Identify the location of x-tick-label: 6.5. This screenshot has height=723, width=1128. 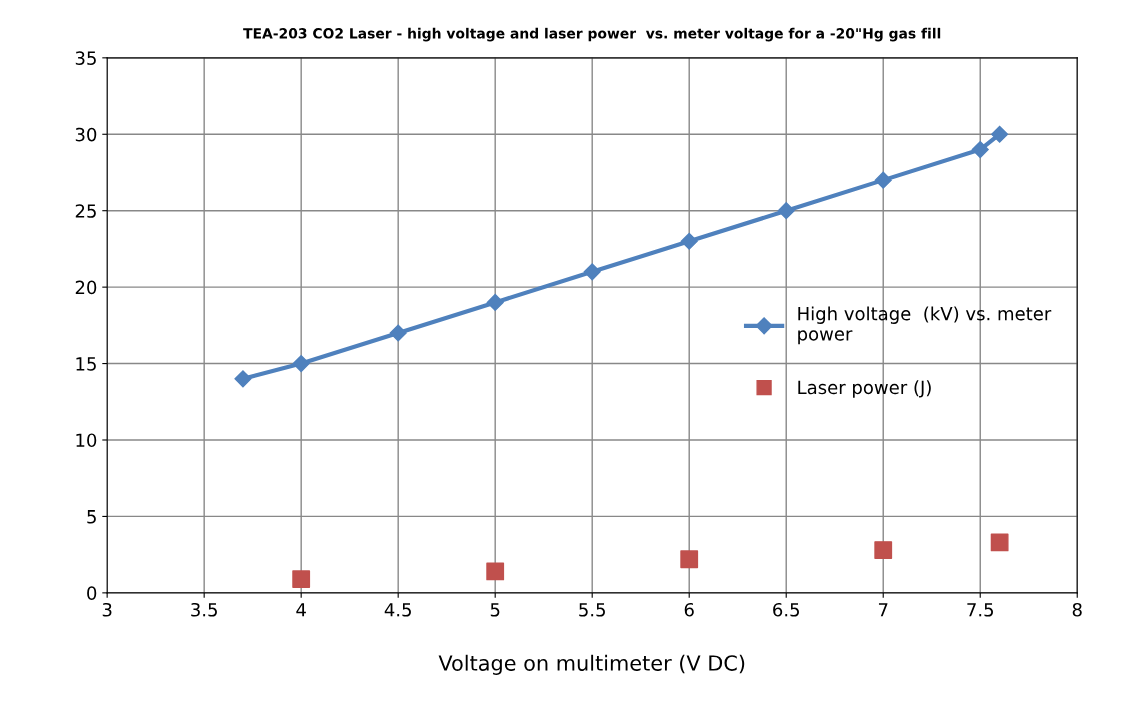
(786, 609).